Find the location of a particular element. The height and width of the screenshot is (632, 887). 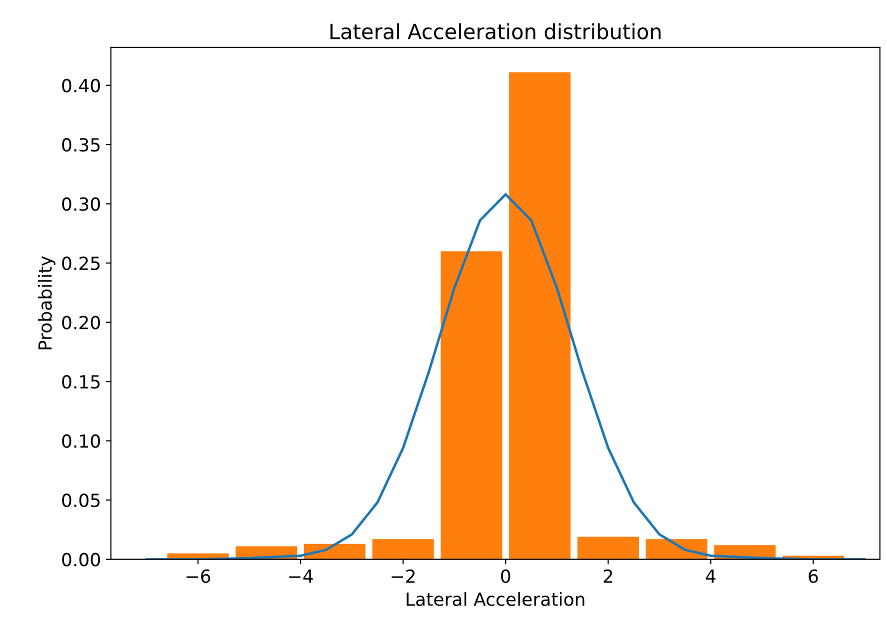

x-tick-label: −2 is located at coordinates (403, 576).